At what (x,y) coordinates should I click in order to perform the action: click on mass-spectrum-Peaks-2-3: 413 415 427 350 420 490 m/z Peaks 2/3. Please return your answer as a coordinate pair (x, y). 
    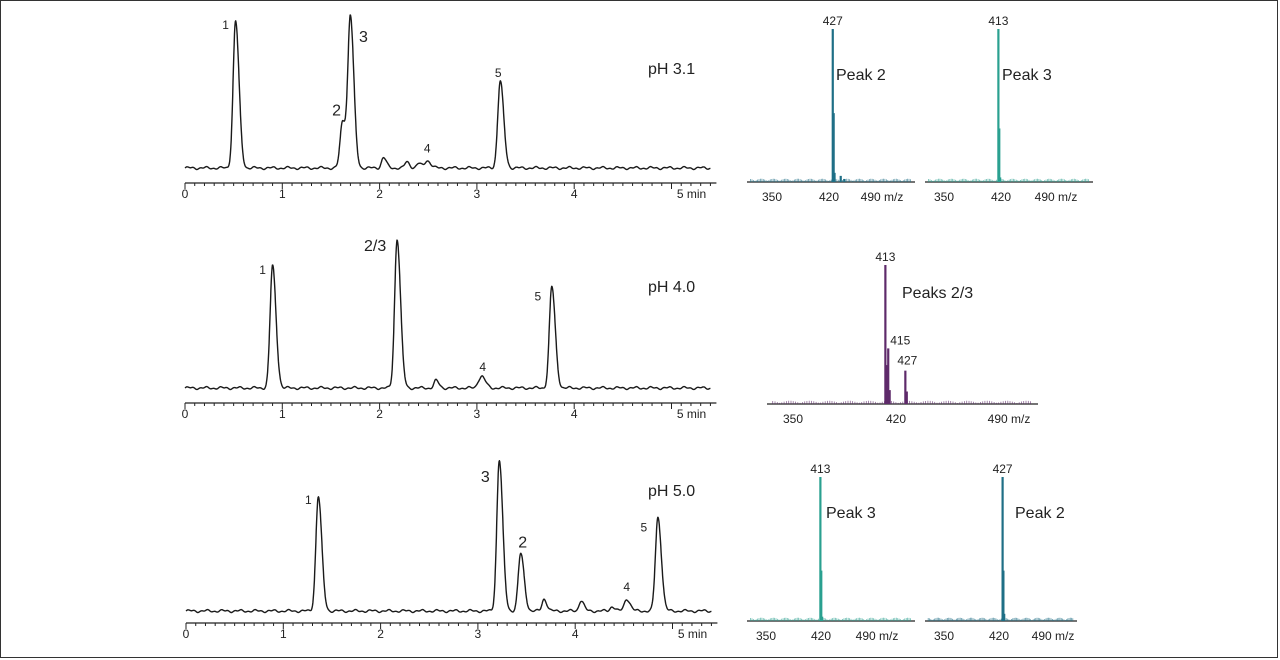
    Looking at the image, I should click on (902, 338).